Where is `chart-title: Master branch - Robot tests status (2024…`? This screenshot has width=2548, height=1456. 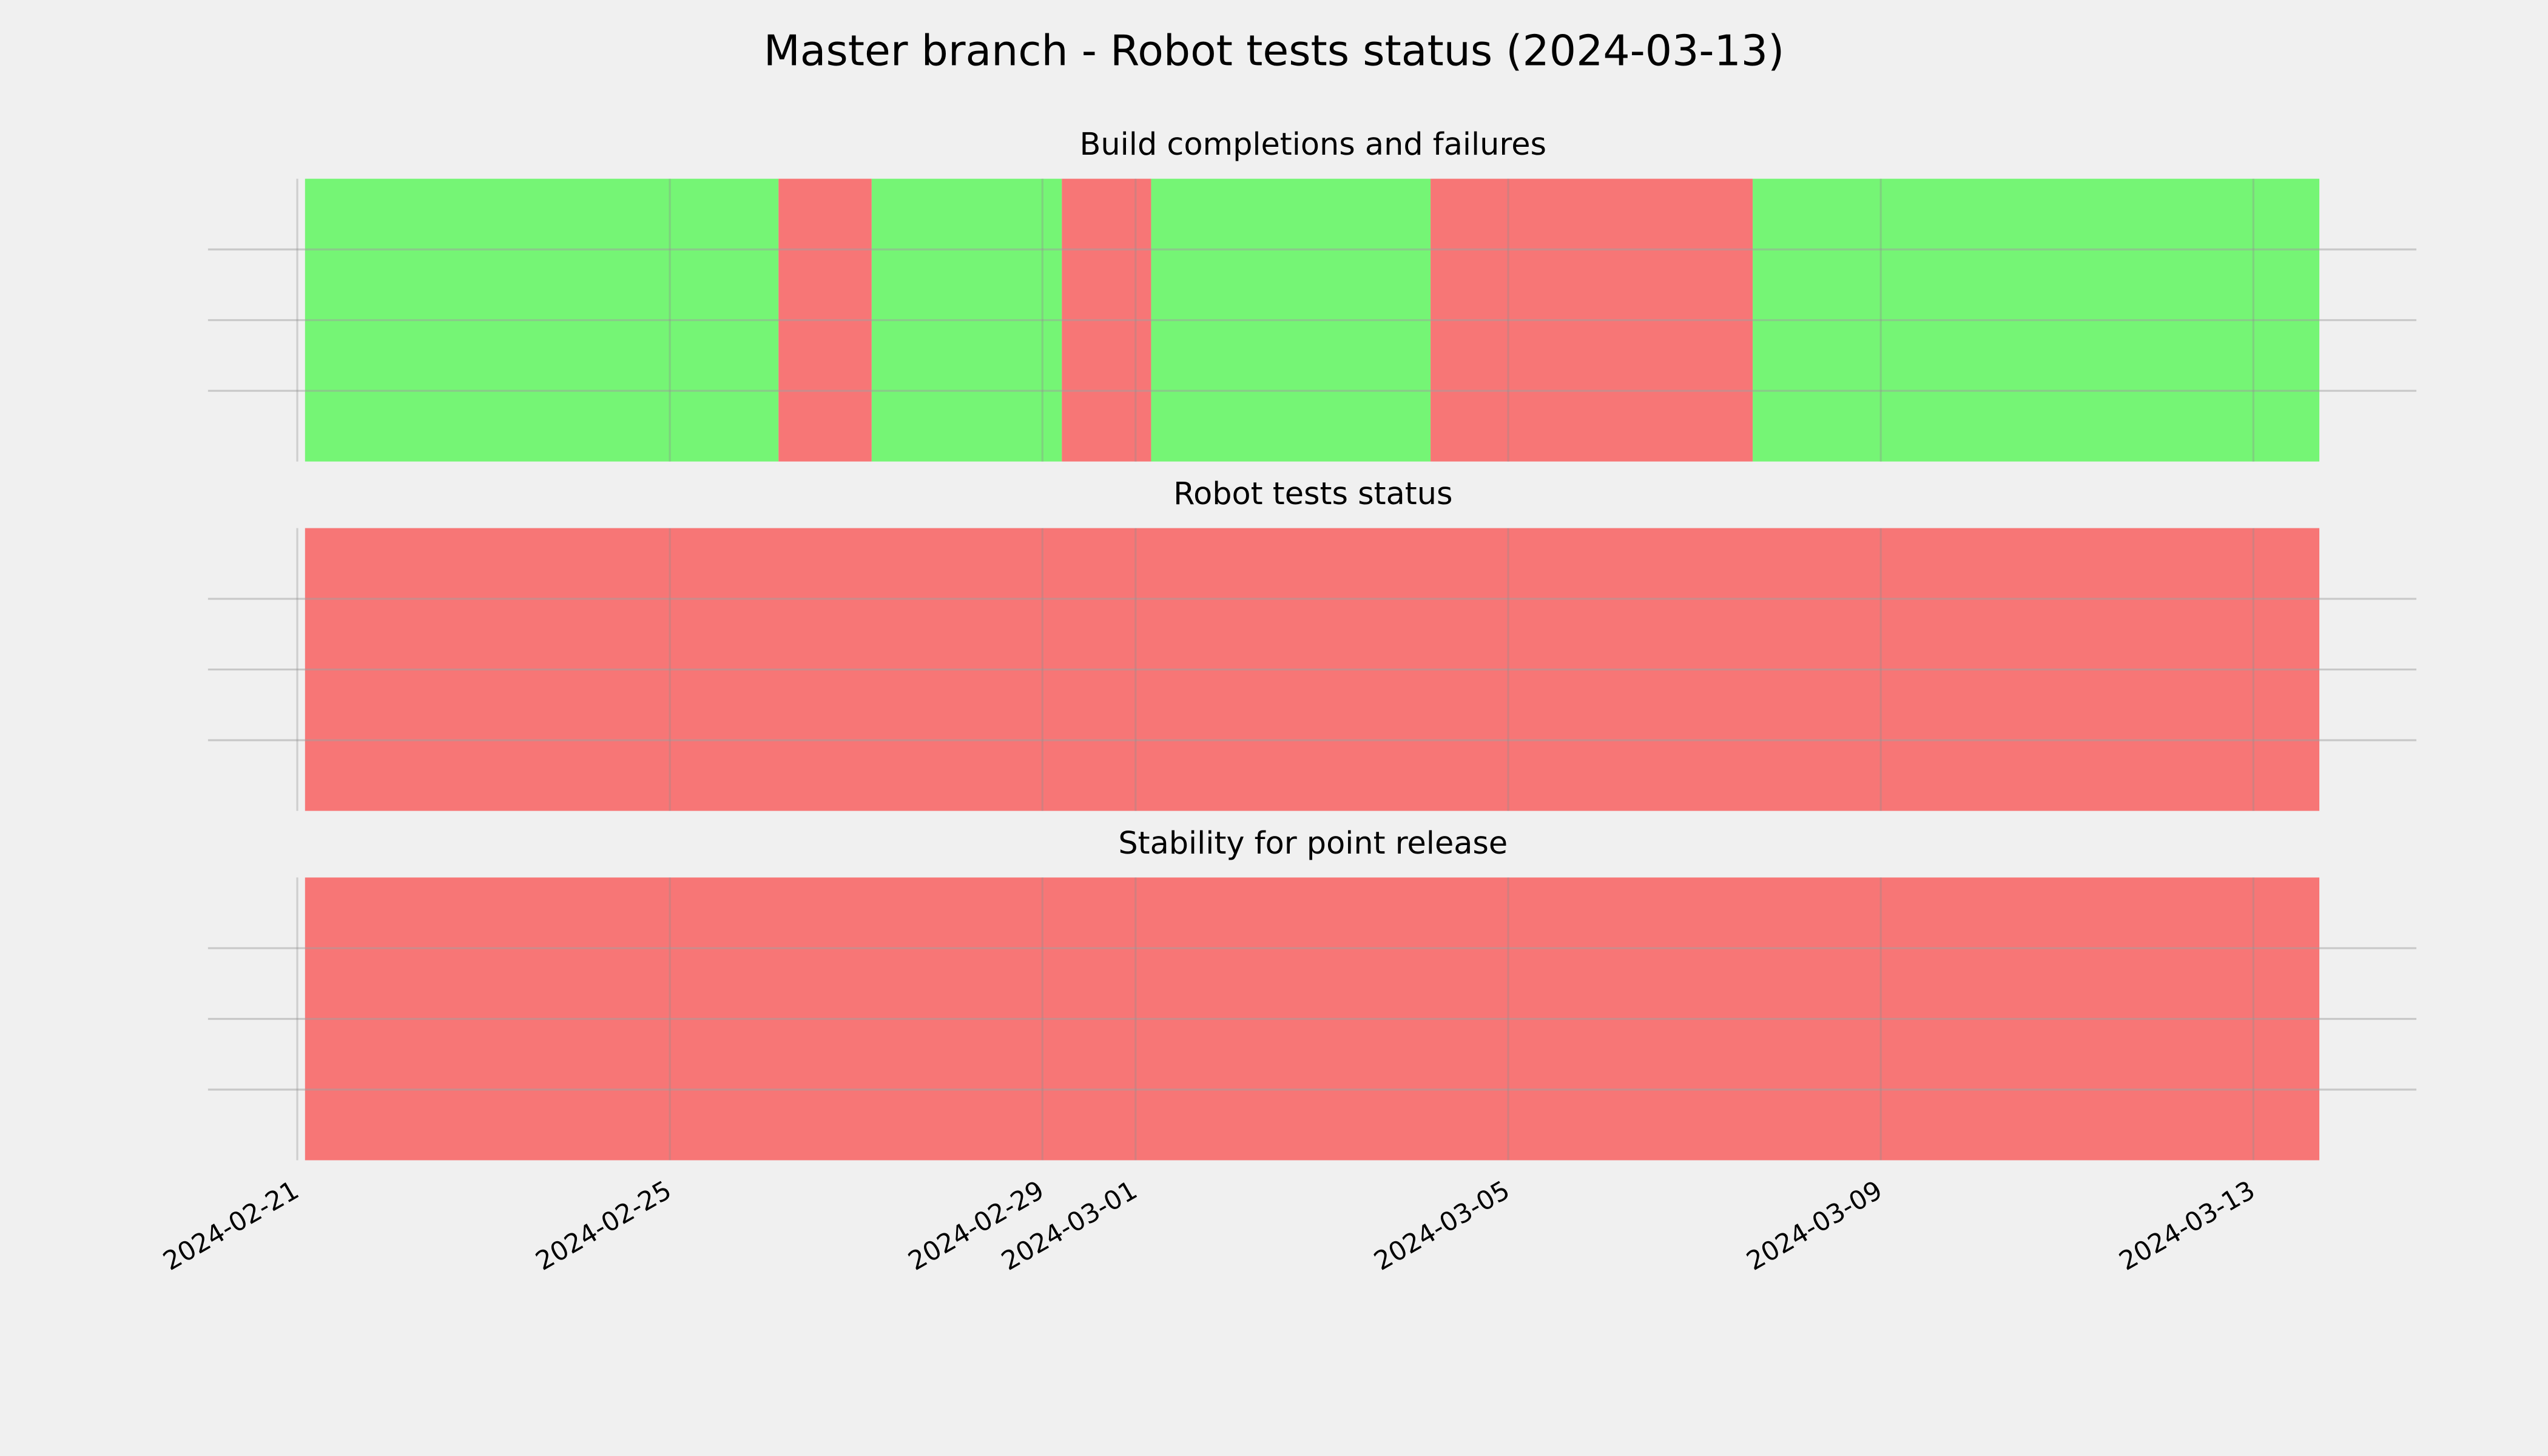 chart-title: Master branch - Robot tests status (2024… is located at coordinates (1274, 50).